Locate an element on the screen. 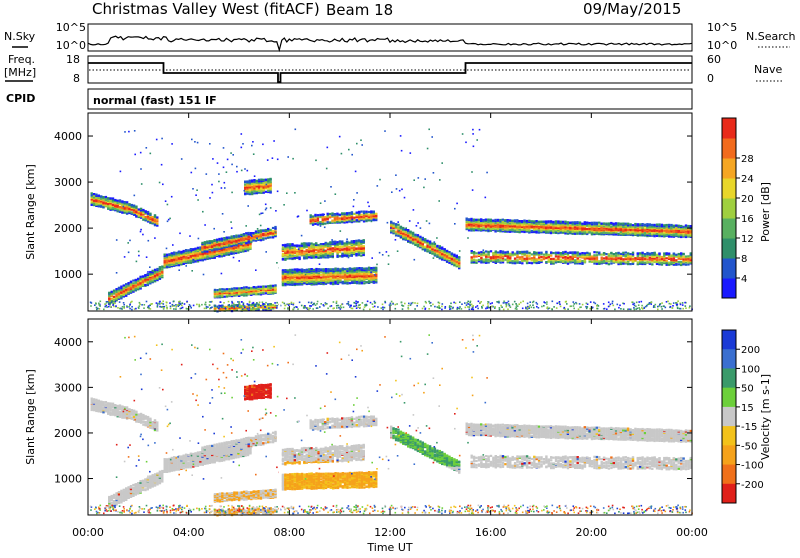  freq-label-line1: Freq. is located at coordinates (21, 59).